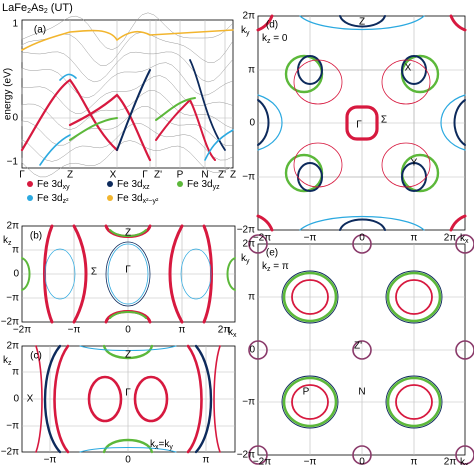 Image resolution: width=474 pixels, height=465 pixels. Describe the element at coordinates (272, 25) in the screenshot. I see `panel-label: (d)` at that location.